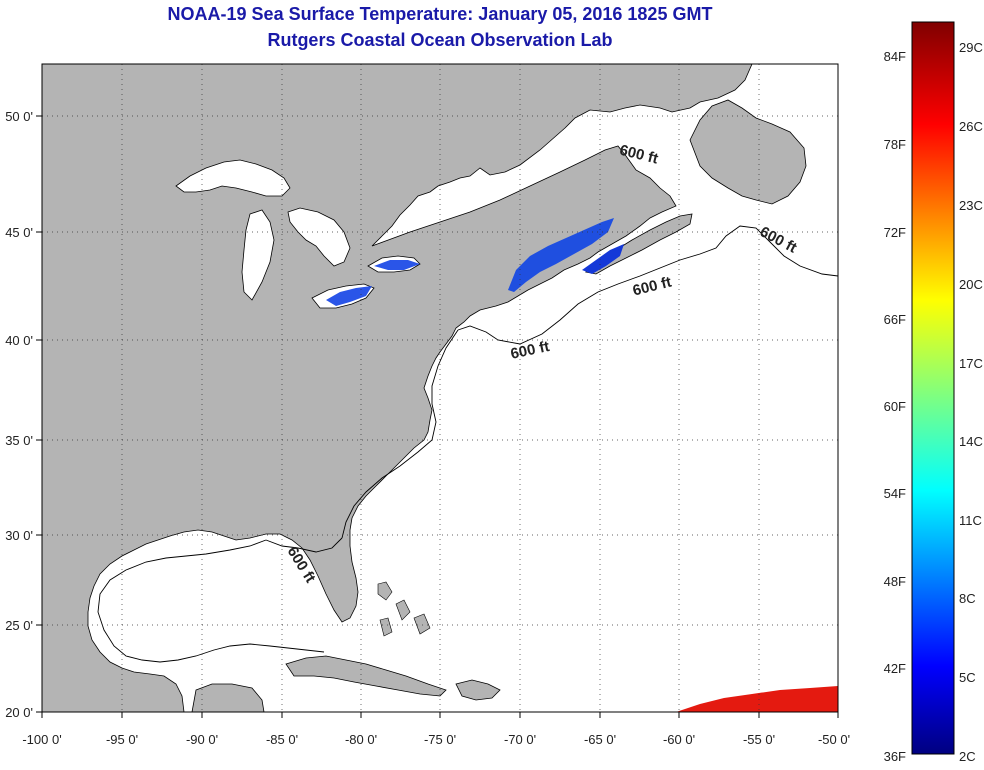 This screenshot has width=984, height=770. Describe the element at coordinates (971, 284) in the screenshot. I see `colorbar-label-20c: 20C` at that location.